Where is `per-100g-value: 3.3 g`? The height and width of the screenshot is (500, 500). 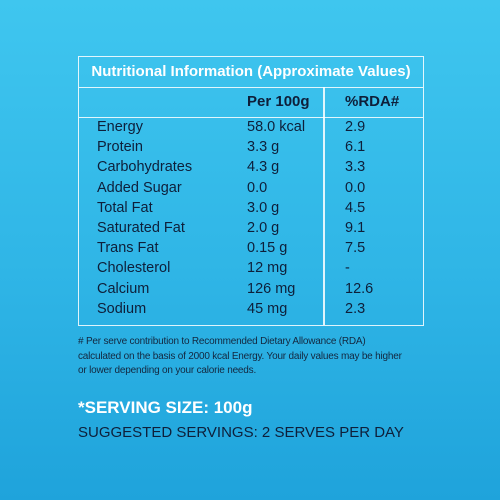 per-100g-value: 3.3 g is located at coordinates (263, 147).